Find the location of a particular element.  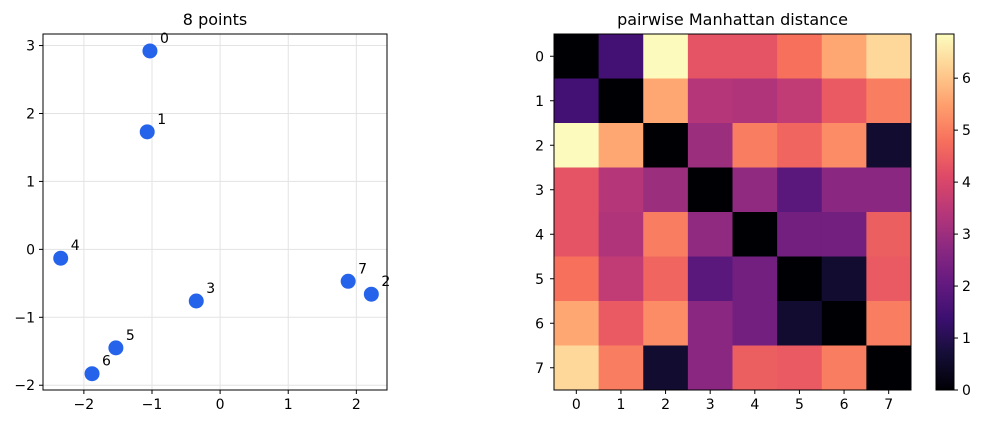

heatmap-y-tick-label: 6 is located at coordinates (539, 324).